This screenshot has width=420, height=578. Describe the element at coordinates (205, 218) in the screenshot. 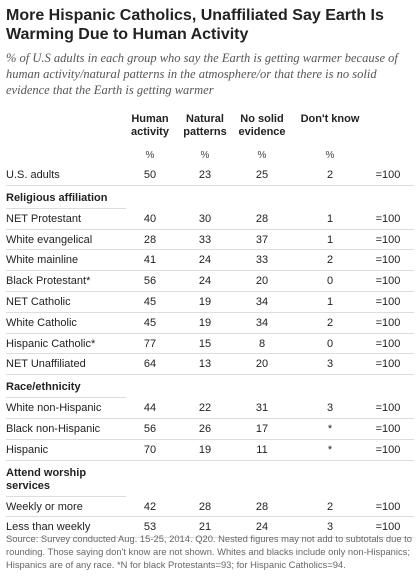

I see `cell-value: 30` at that location.